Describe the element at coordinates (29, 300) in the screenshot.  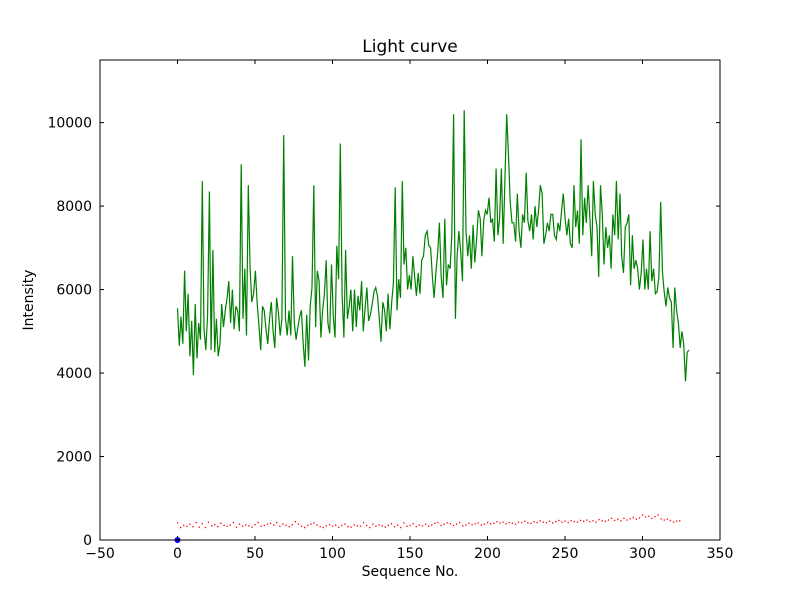
I see `y-axis-label: Intensity` at that location.